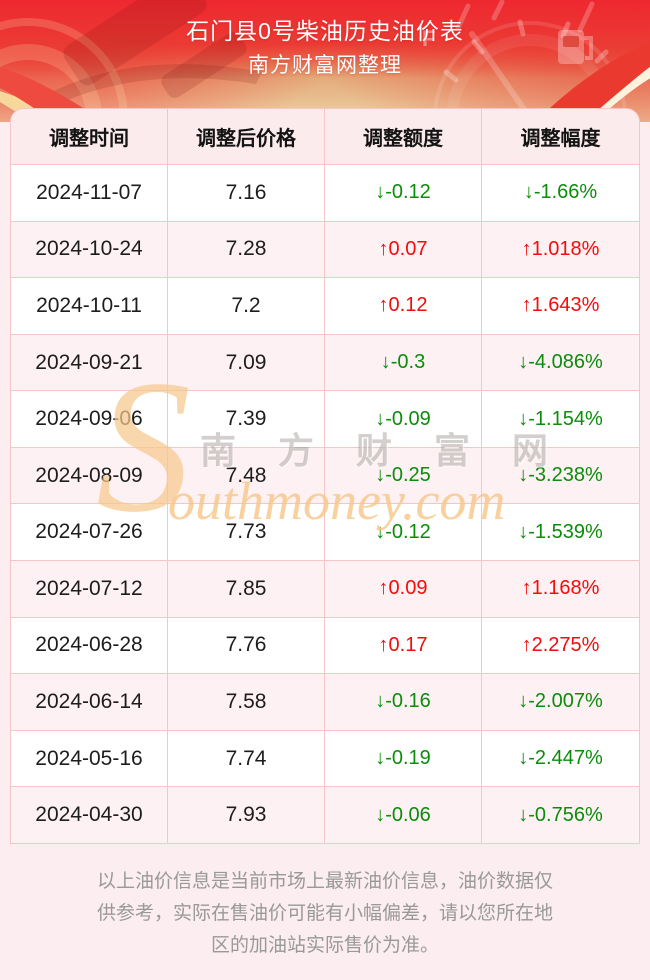 This screenshot has width=650, height=980. What do you see at coordinates (403, 362) in the screenshot?
I see `cell-change-amount: ↓-0.3` at bounding box center [403, 362].